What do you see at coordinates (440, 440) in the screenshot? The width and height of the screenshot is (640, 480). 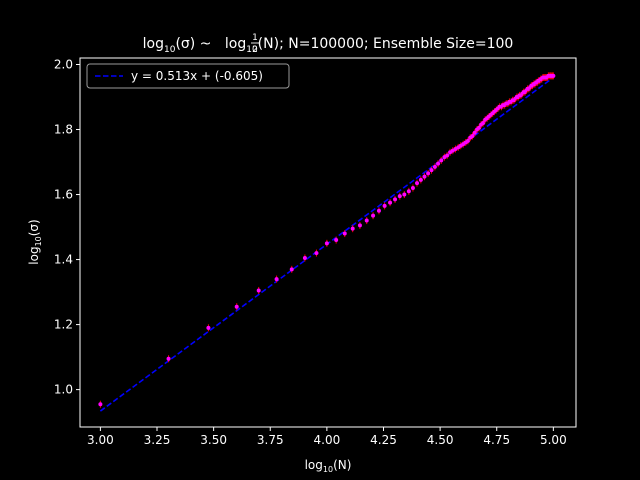 I see `x-tick-label: 4.50` at bounding box center [440, 440].